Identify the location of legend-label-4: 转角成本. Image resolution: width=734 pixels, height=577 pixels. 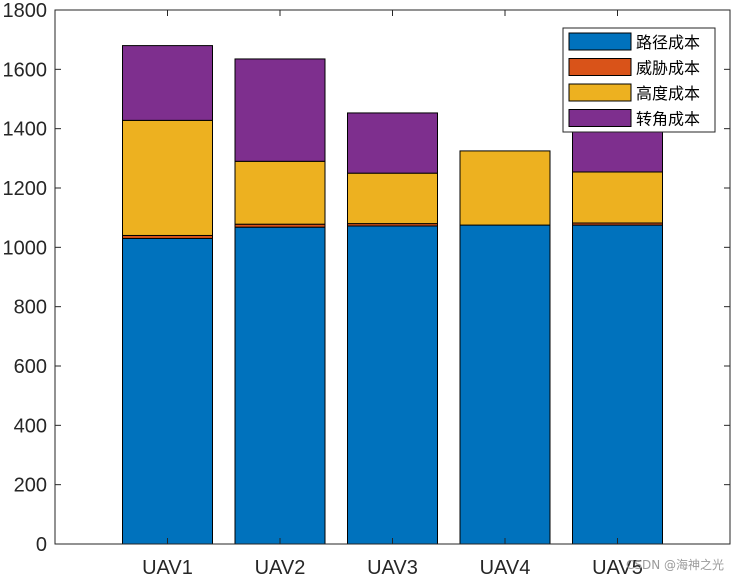
(668, 119).